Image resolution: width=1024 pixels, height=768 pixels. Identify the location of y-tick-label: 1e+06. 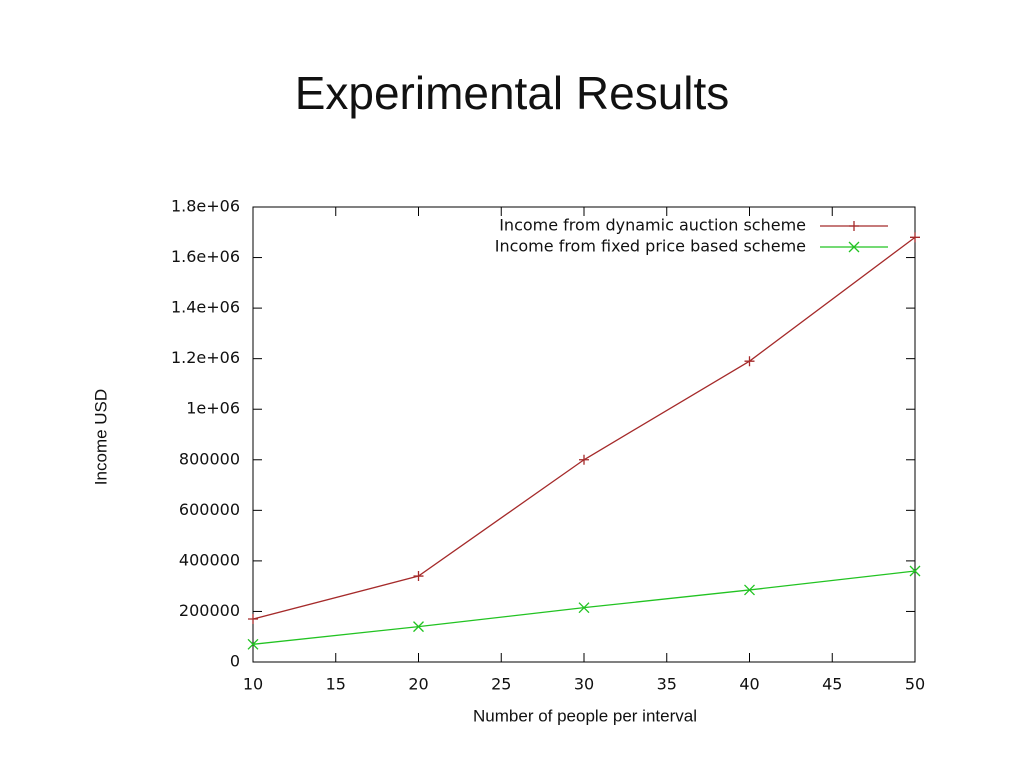
(213, 408).